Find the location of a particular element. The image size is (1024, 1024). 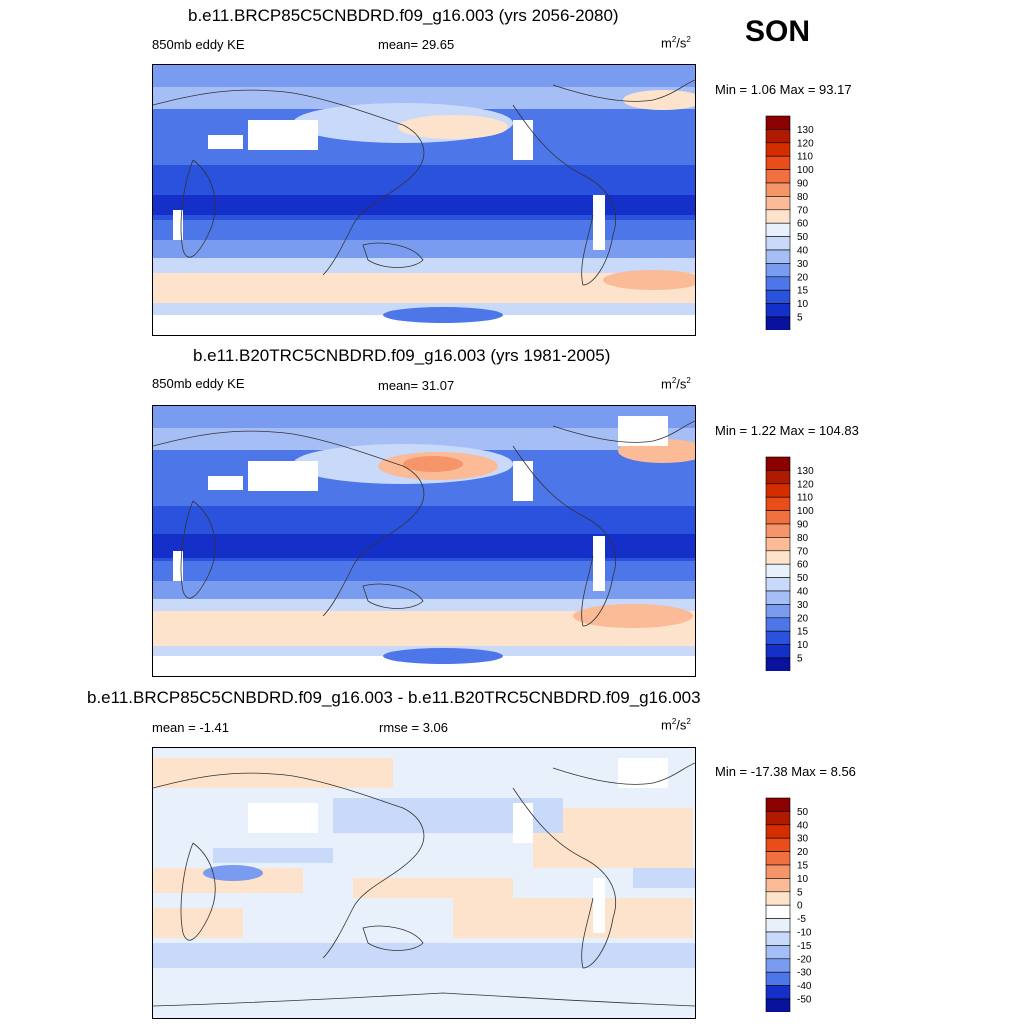

panel-2-minmax: Min = 1.22 Max = 104.83 is located at coordinates (787, 430).